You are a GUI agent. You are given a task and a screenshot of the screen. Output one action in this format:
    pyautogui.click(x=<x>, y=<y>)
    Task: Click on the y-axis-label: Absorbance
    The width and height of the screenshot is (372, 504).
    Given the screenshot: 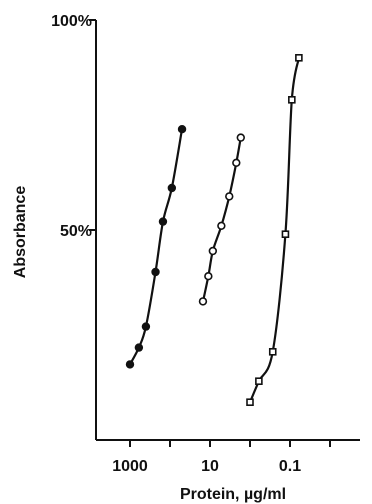 What is the action you would take?
    pyautogui.click(x=20, y=232)
    